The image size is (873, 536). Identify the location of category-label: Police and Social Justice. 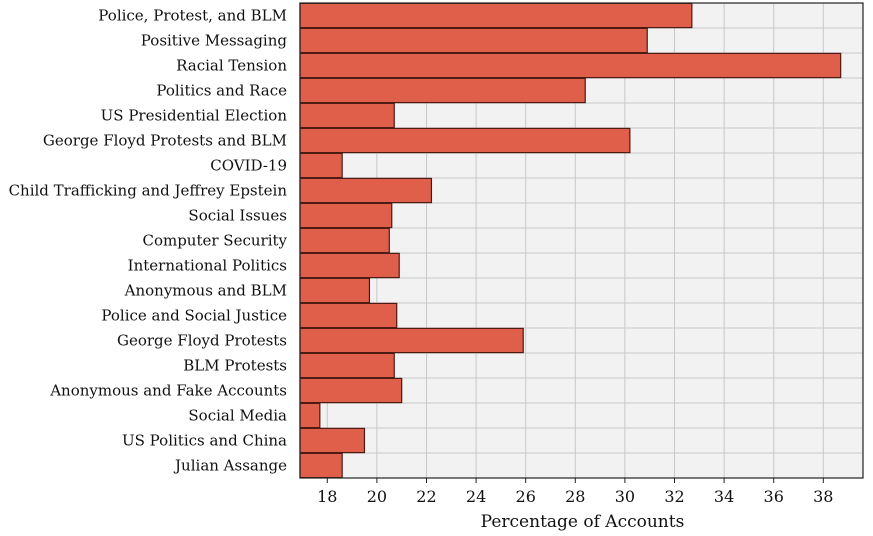
(194, 316).